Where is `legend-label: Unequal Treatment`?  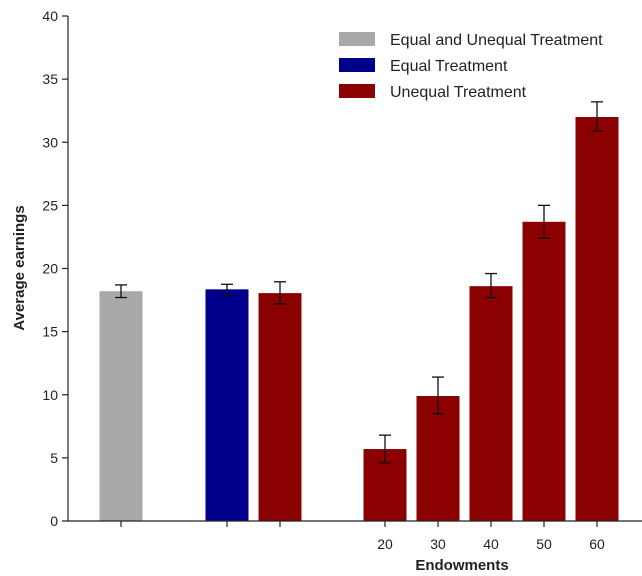 legend-label: Unequal Treatment is located at coordinates (458, 92).